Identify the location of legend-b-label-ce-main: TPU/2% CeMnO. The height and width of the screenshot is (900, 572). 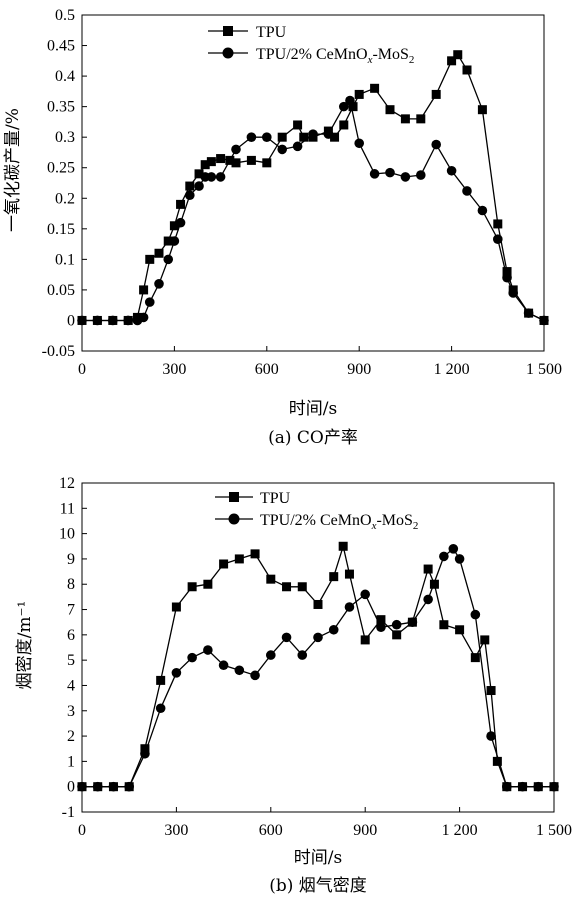
(316, 520).